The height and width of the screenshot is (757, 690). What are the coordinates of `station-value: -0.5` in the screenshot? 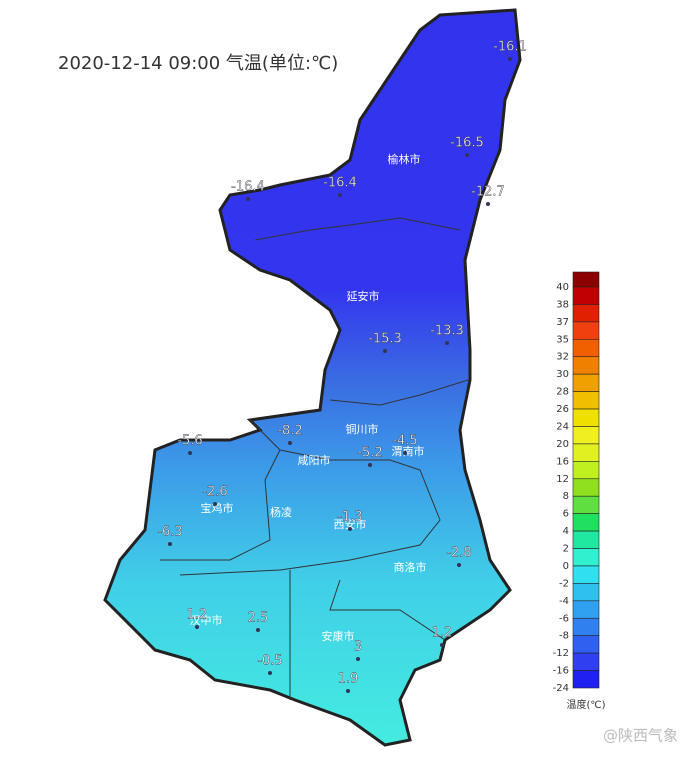 It's located at (269, 661).